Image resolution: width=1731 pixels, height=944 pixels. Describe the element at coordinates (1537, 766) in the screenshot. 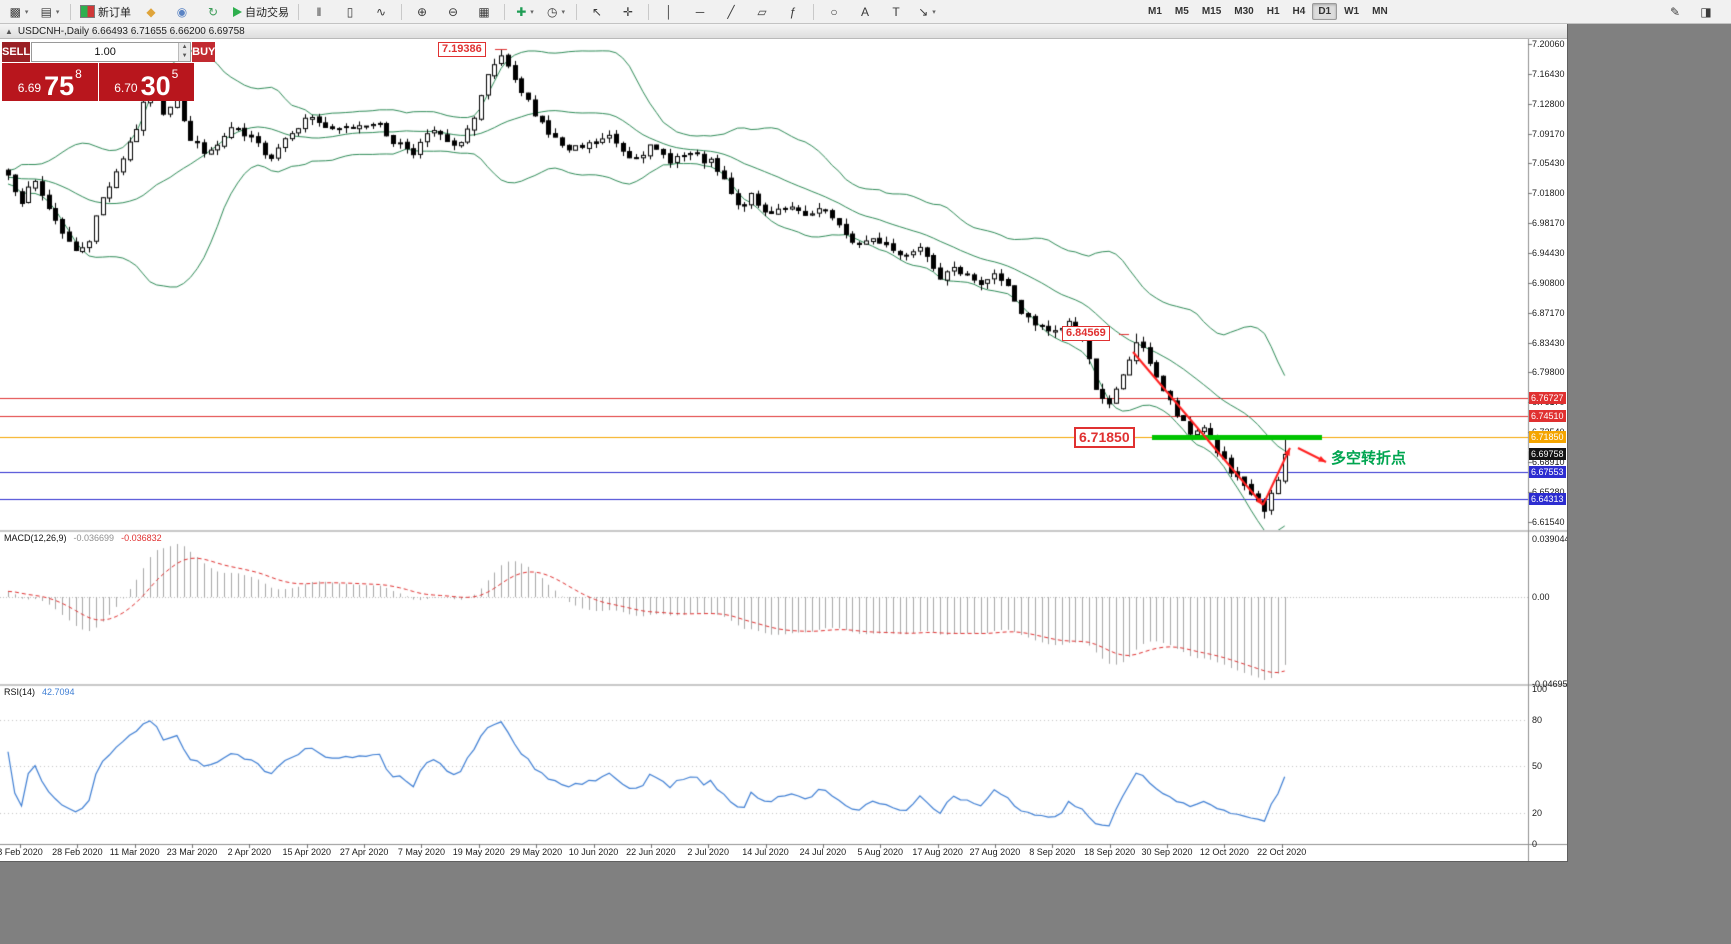

I see `rsi-scale-label: 50` at that location.